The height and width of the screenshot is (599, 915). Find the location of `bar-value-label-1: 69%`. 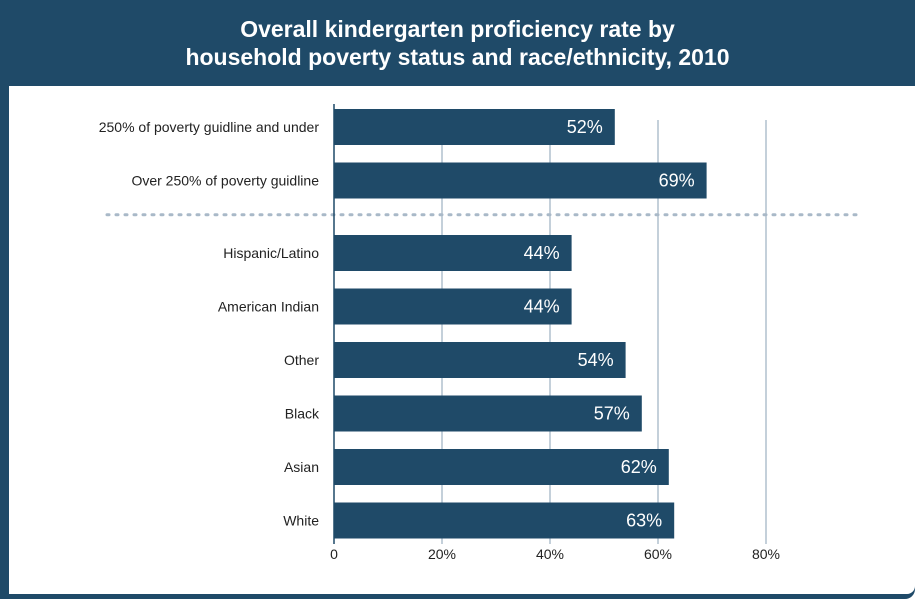

bar-value-label-1: 69% is located at coordinates (677, 181).